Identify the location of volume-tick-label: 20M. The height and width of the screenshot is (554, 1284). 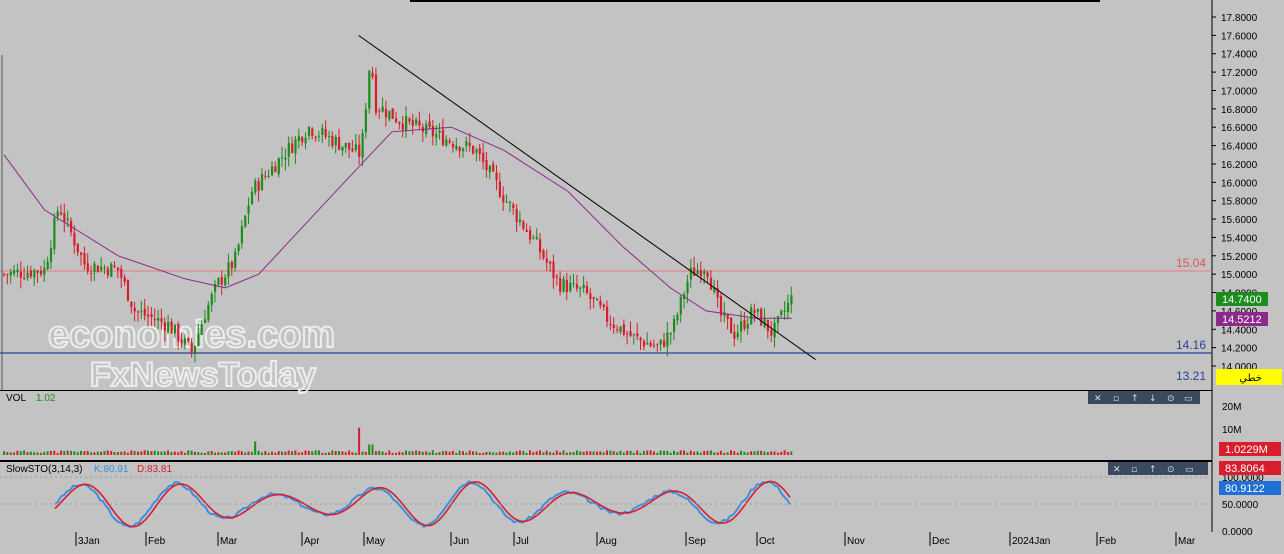
(1231, 407).